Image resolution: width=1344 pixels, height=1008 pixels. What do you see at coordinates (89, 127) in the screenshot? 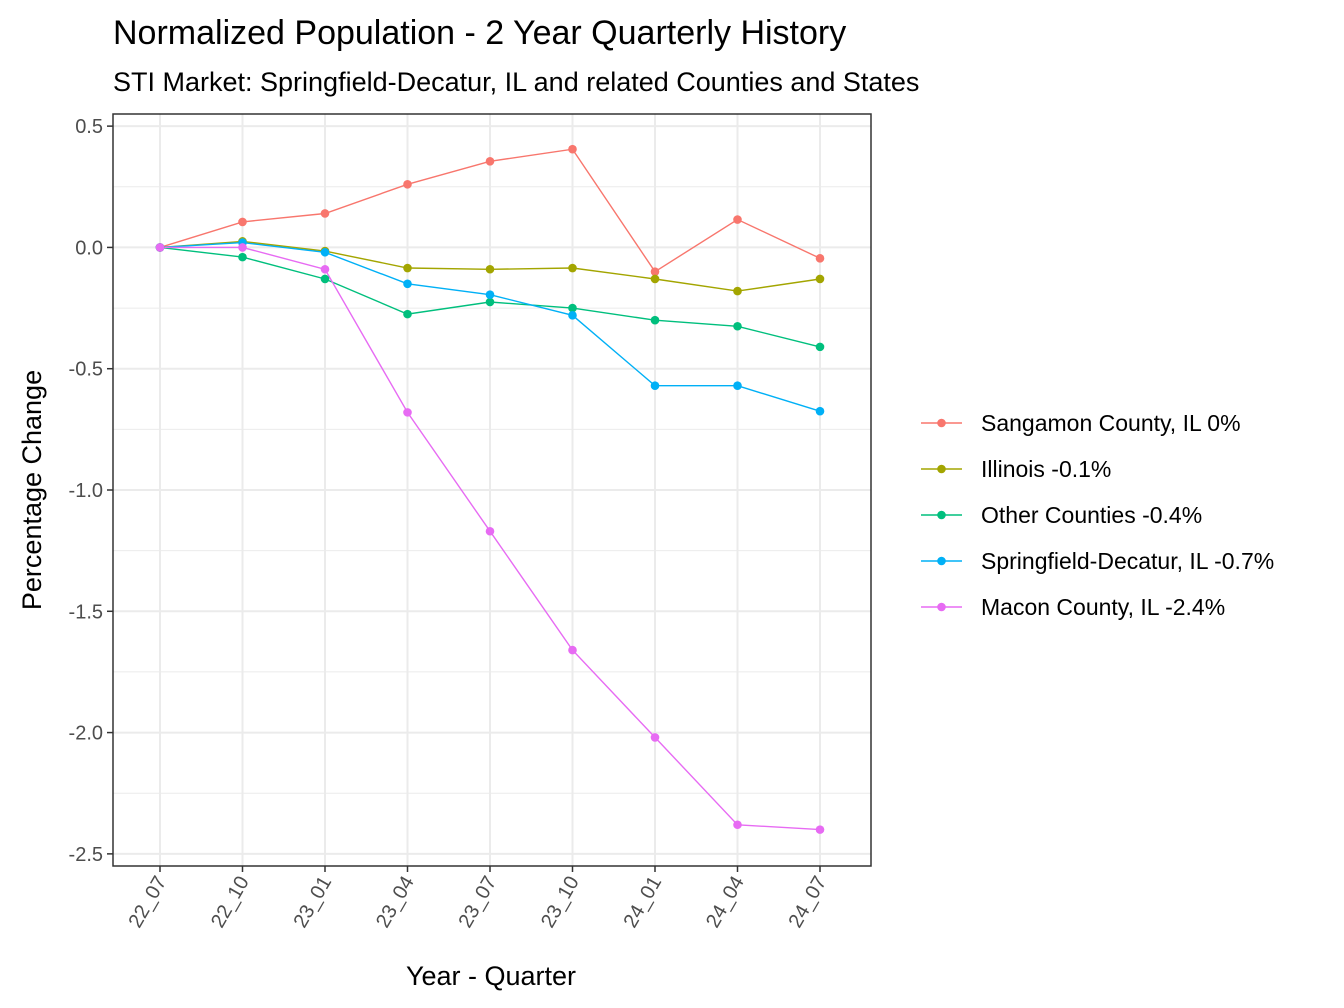
I see `y-tick-label: 0.5` at bounding box center [89, 127].